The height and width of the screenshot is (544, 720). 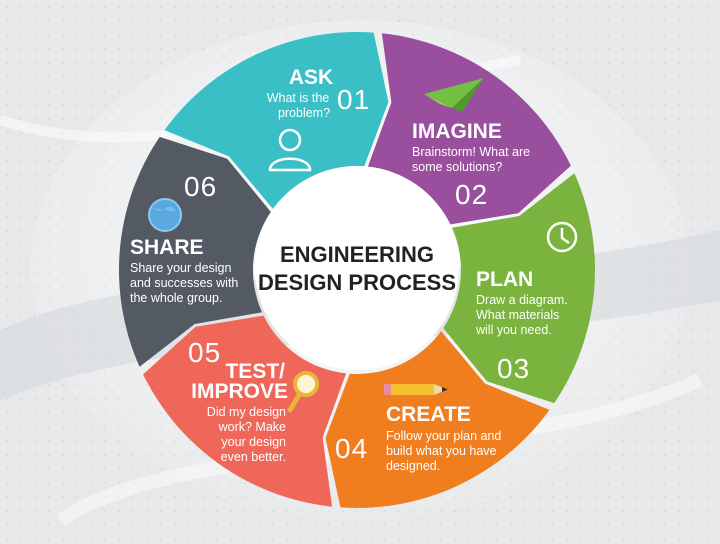 I want to click on paper-plane-icon, so click(x=454, y=95).